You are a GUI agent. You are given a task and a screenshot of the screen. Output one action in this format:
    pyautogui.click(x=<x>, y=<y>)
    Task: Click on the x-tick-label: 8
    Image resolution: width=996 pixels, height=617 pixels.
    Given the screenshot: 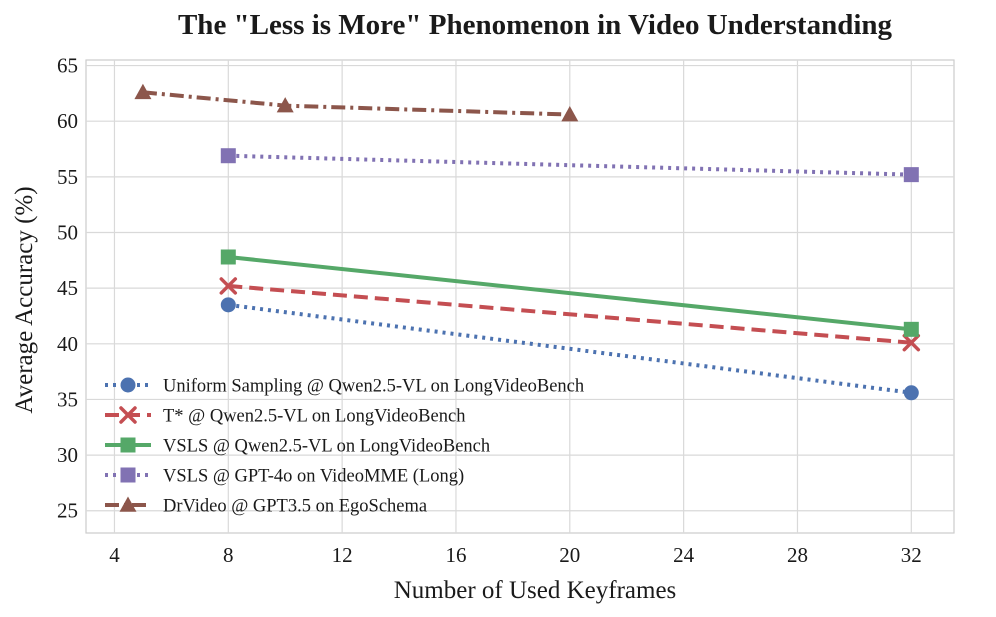 What is the action you would take?
    pyautogui.click(x=228, y=555)
    